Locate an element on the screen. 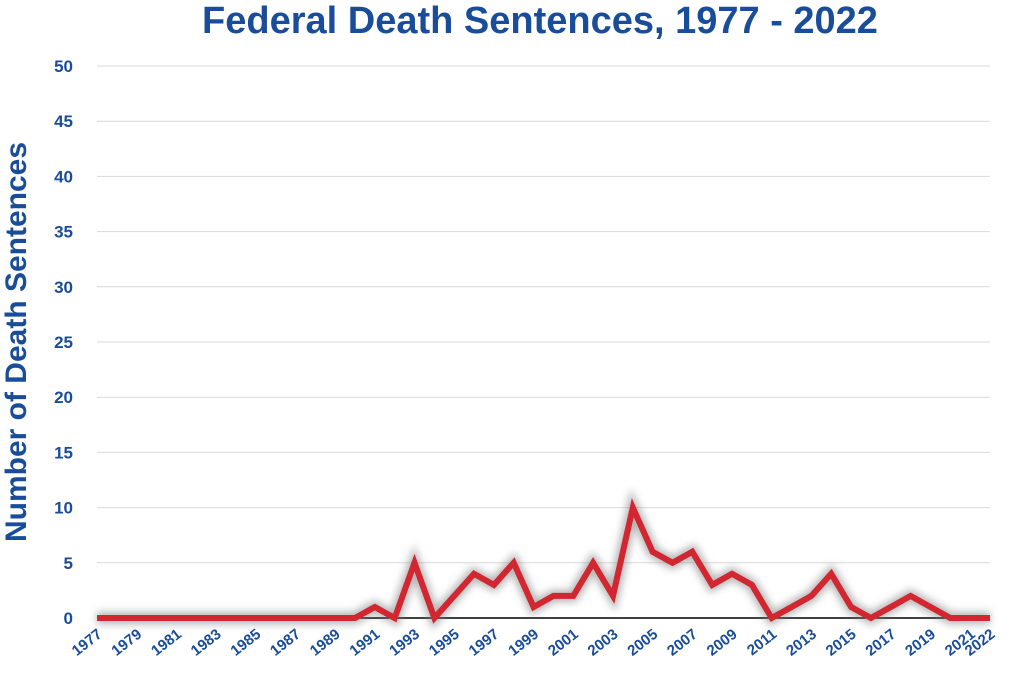 The image size is (1024, 678). y-tick-label: 0 is located at coordinates (68, 618).